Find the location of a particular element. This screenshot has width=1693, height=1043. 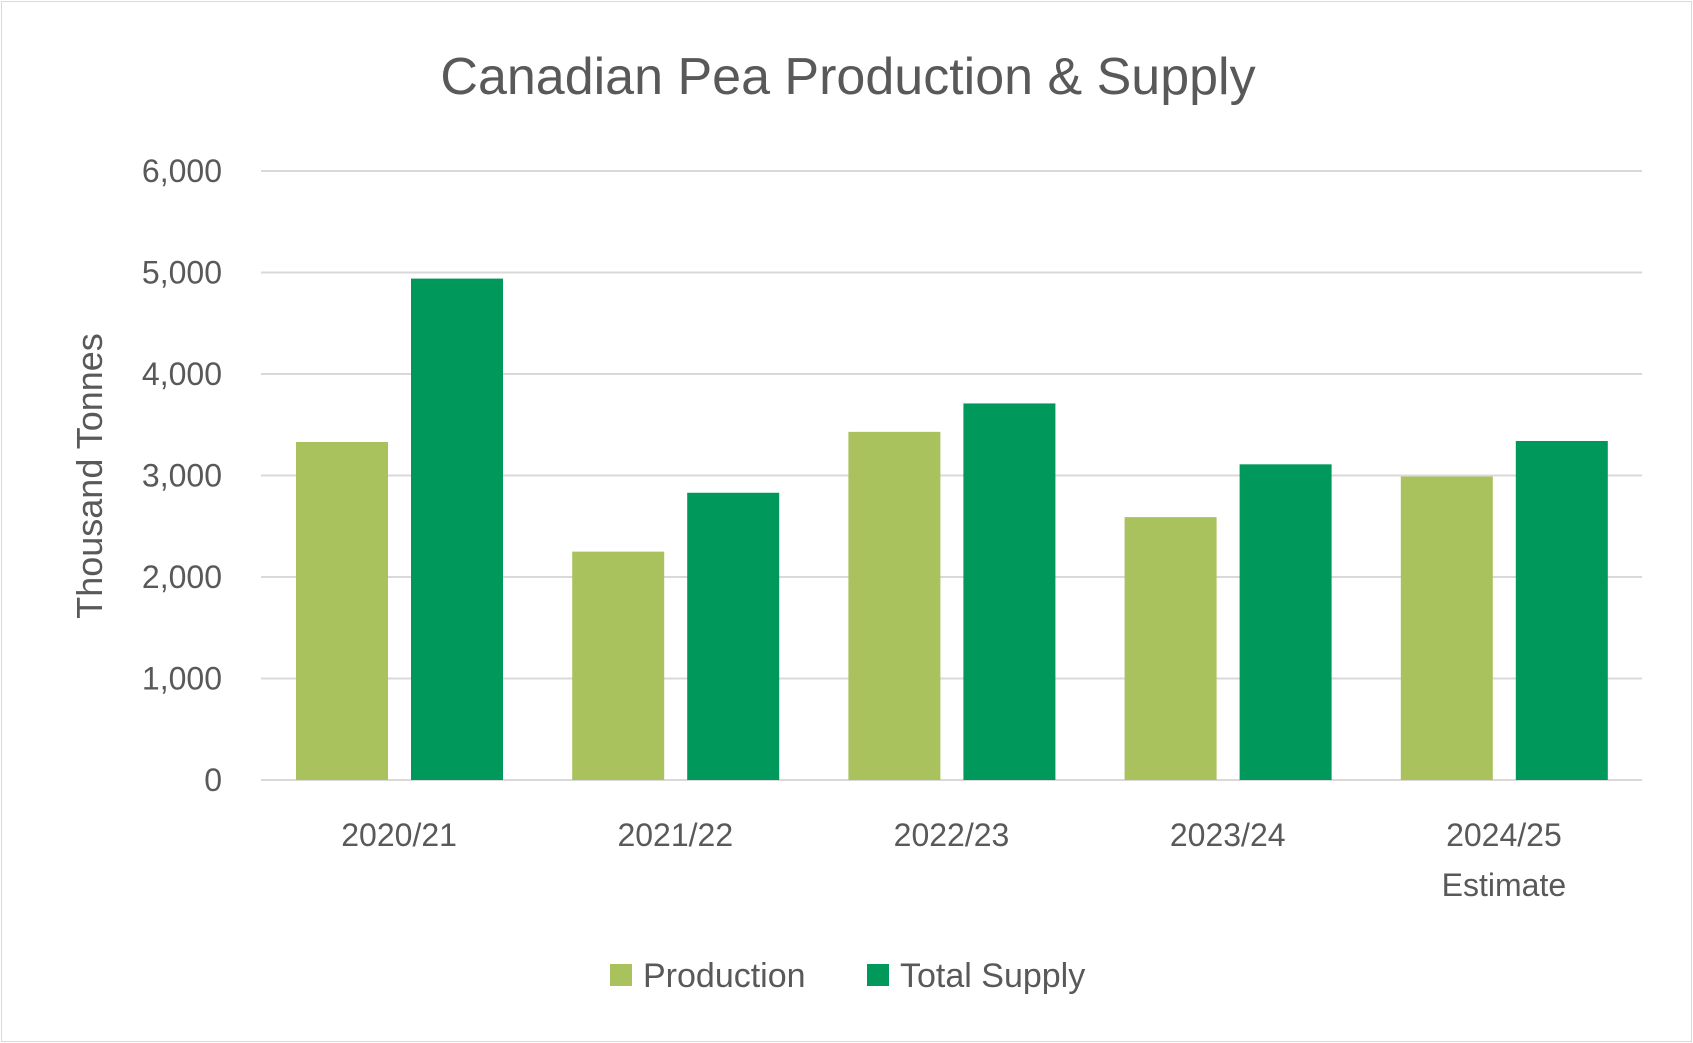

y-tick-label: 0 is located at coordinates (213, 780).